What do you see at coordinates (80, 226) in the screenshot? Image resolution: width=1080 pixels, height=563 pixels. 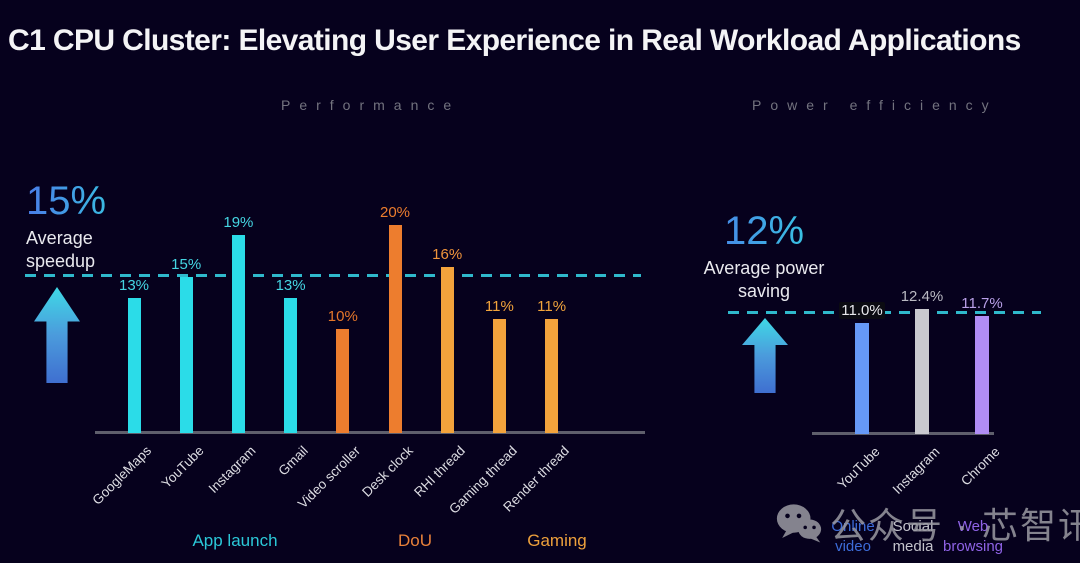 I see `average-speedup-annotation: 15% Average speedup` at bounding box center [80, 226].